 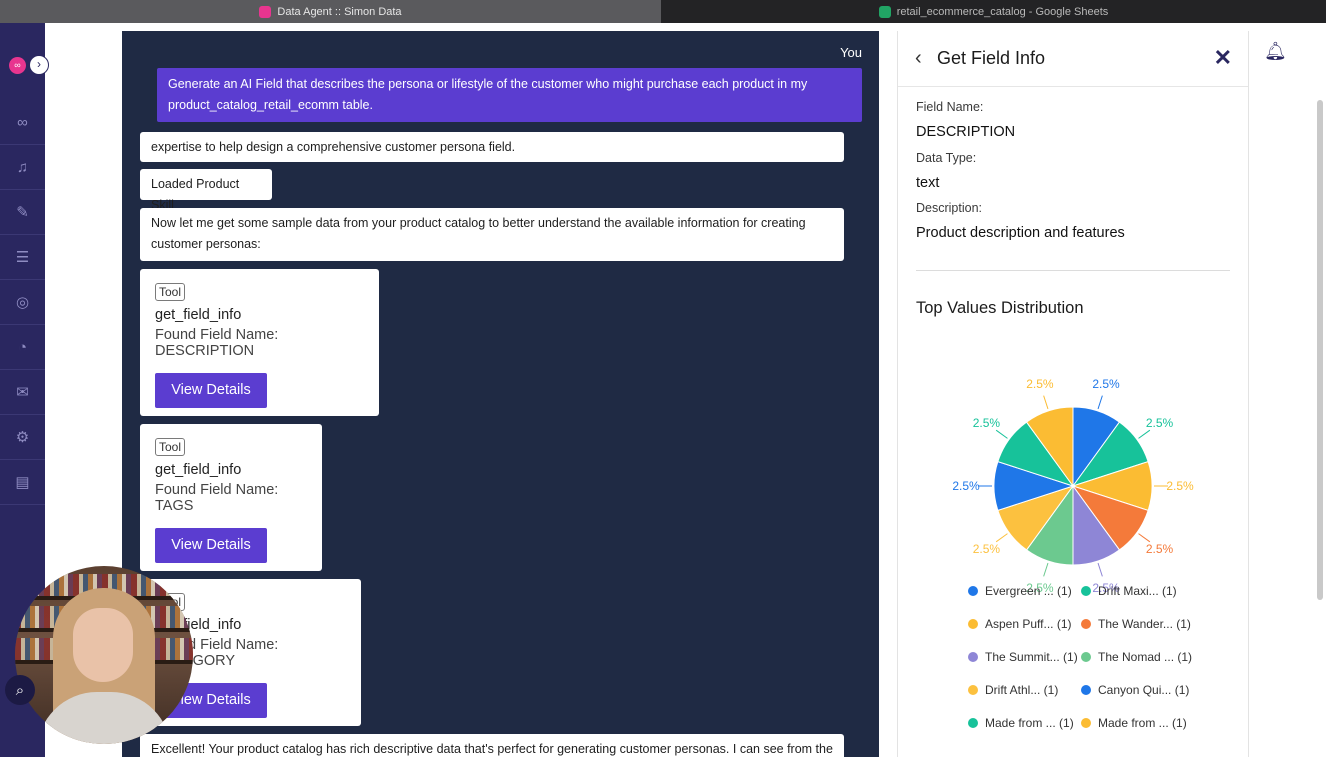 What do you see at coordinates (265, 11) in the screenshot?
I see `simon-favicon-icon` at bounding box center [265, 11].